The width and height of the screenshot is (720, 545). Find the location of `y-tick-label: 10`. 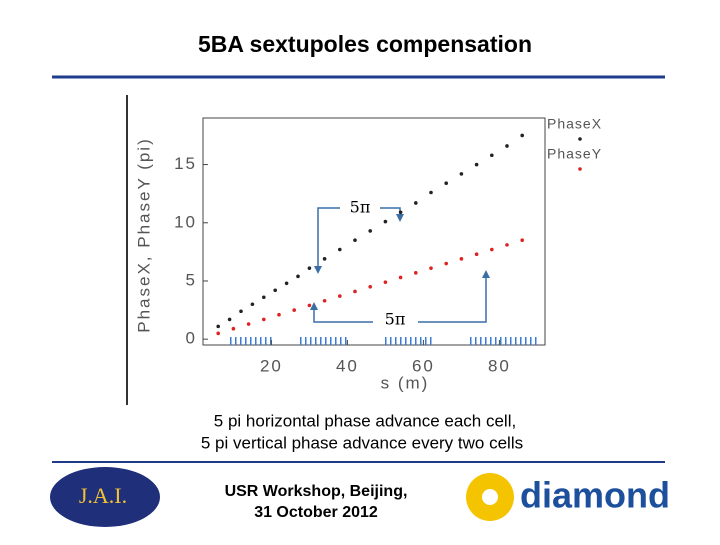

y-tick-label: 10 is located at coordinates (185, 221).